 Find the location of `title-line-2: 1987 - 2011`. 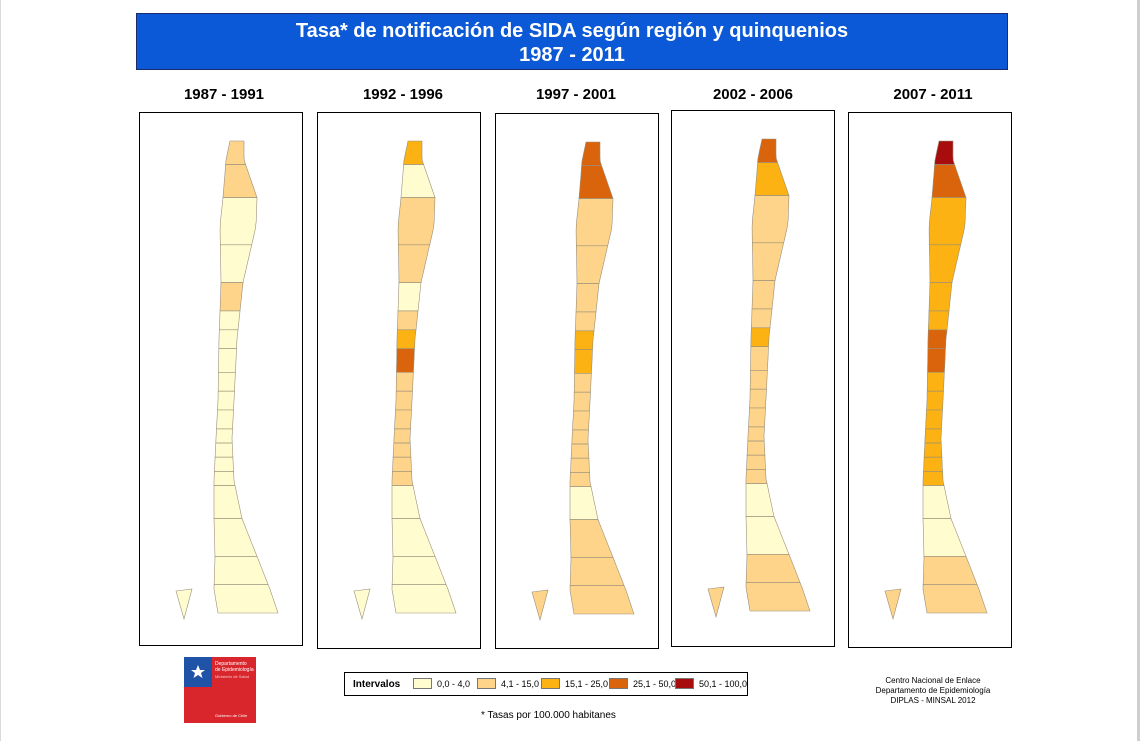

title-line-2: 1987 - 2011 is located at coordinates (572, 55).